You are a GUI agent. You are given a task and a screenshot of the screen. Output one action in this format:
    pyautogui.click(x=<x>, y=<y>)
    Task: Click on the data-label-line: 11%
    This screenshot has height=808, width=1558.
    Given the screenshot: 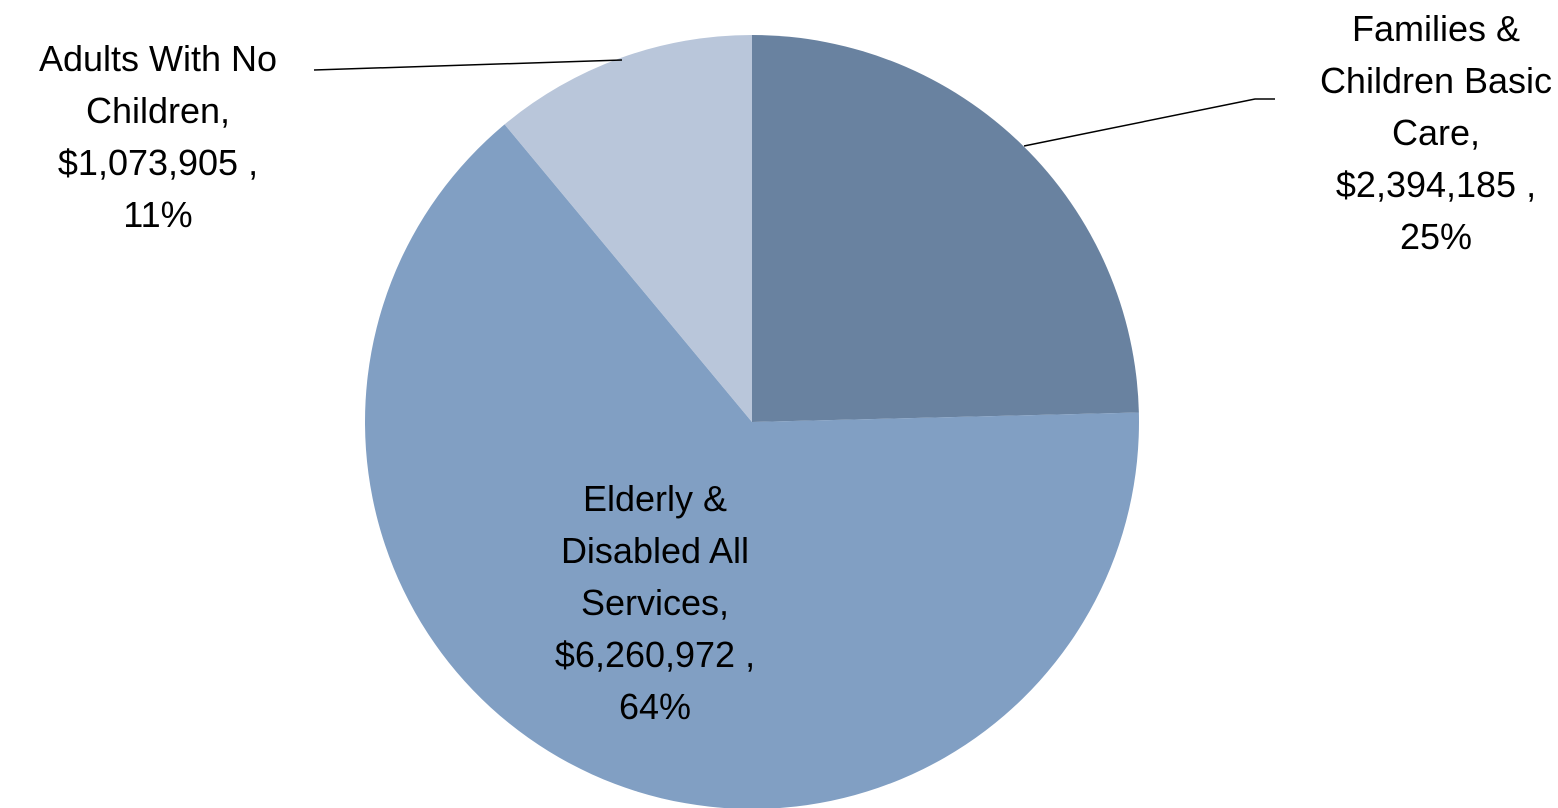 What is the action you would take?
    pyautogui.click(x=157, y=214)
    